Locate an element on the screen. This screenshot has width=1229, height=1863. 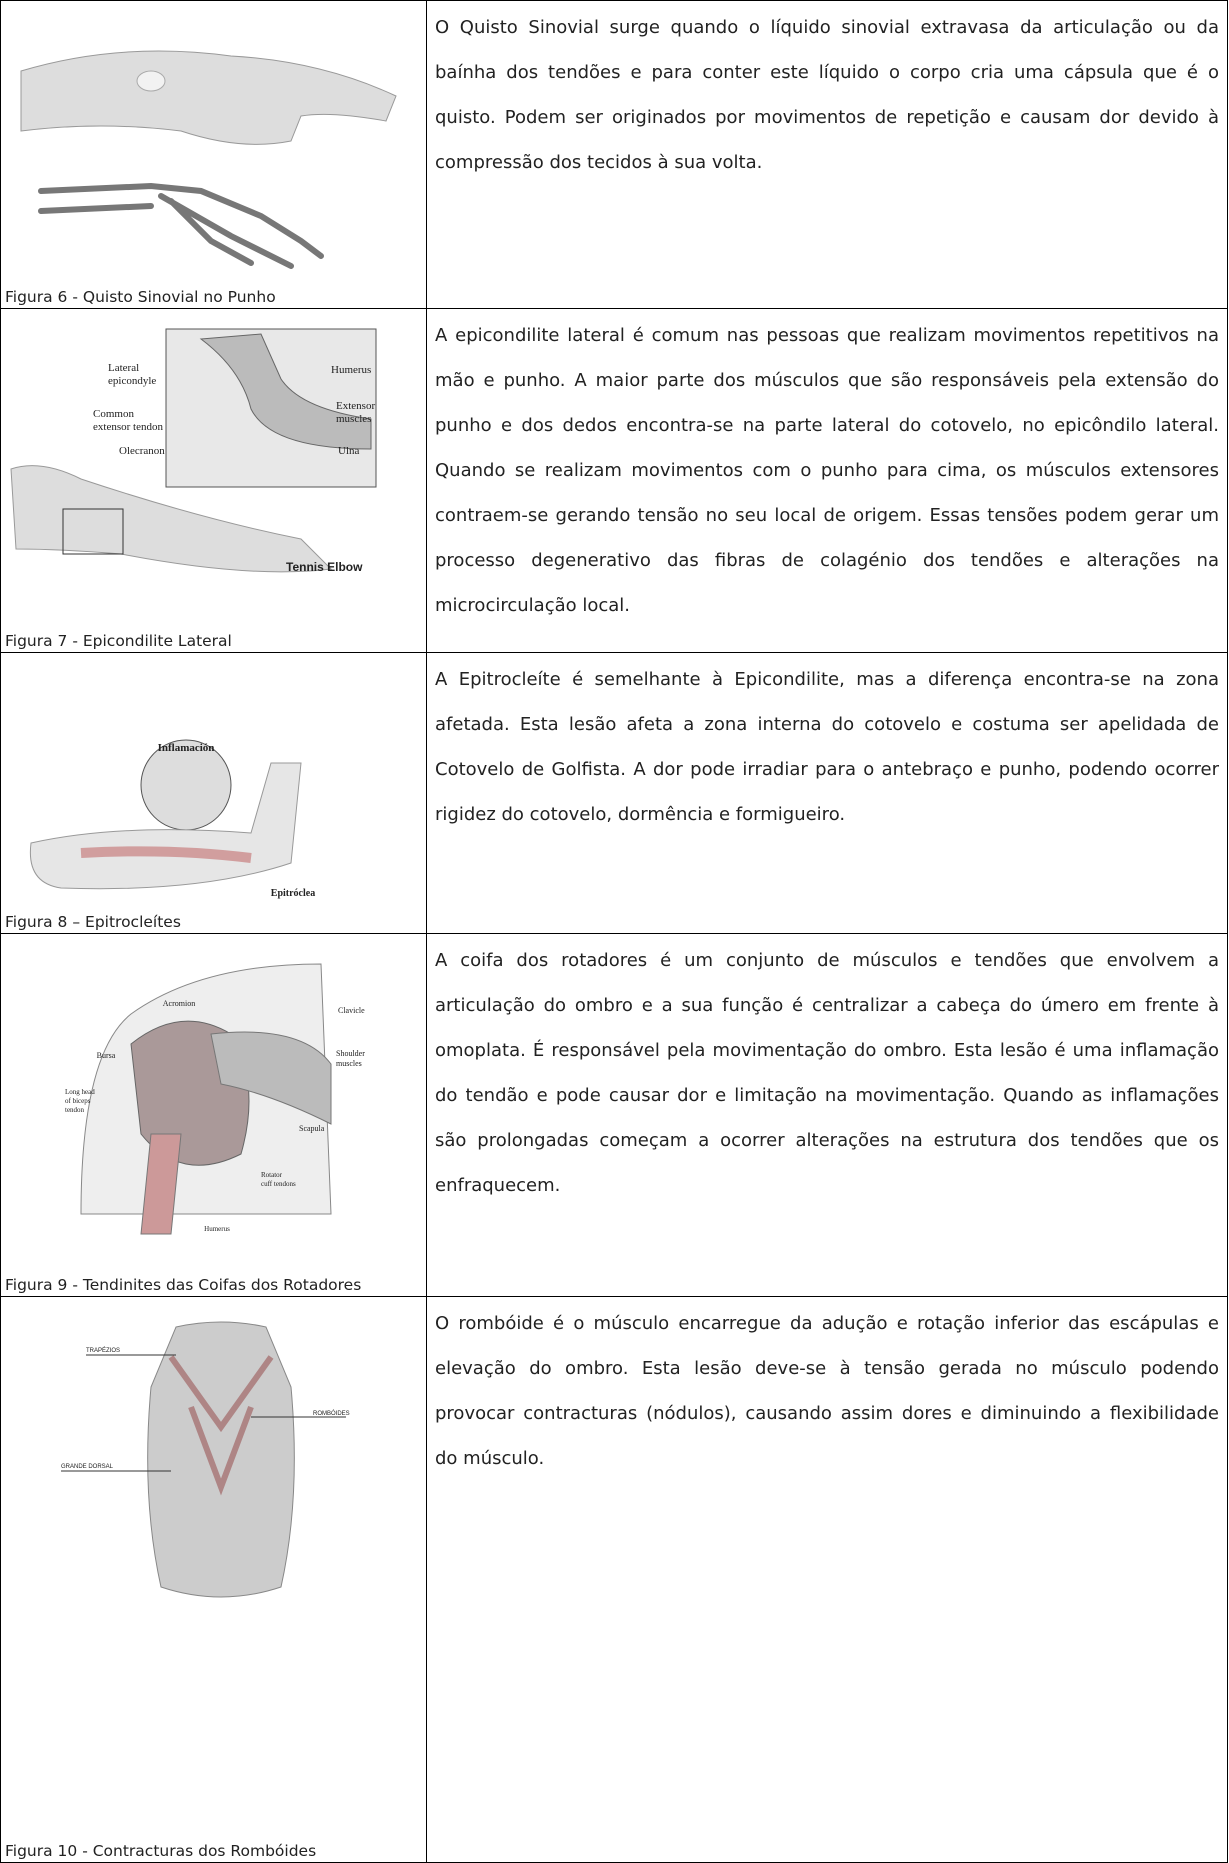
figure-label: Clavicle is located at coordinates (351, 1010).